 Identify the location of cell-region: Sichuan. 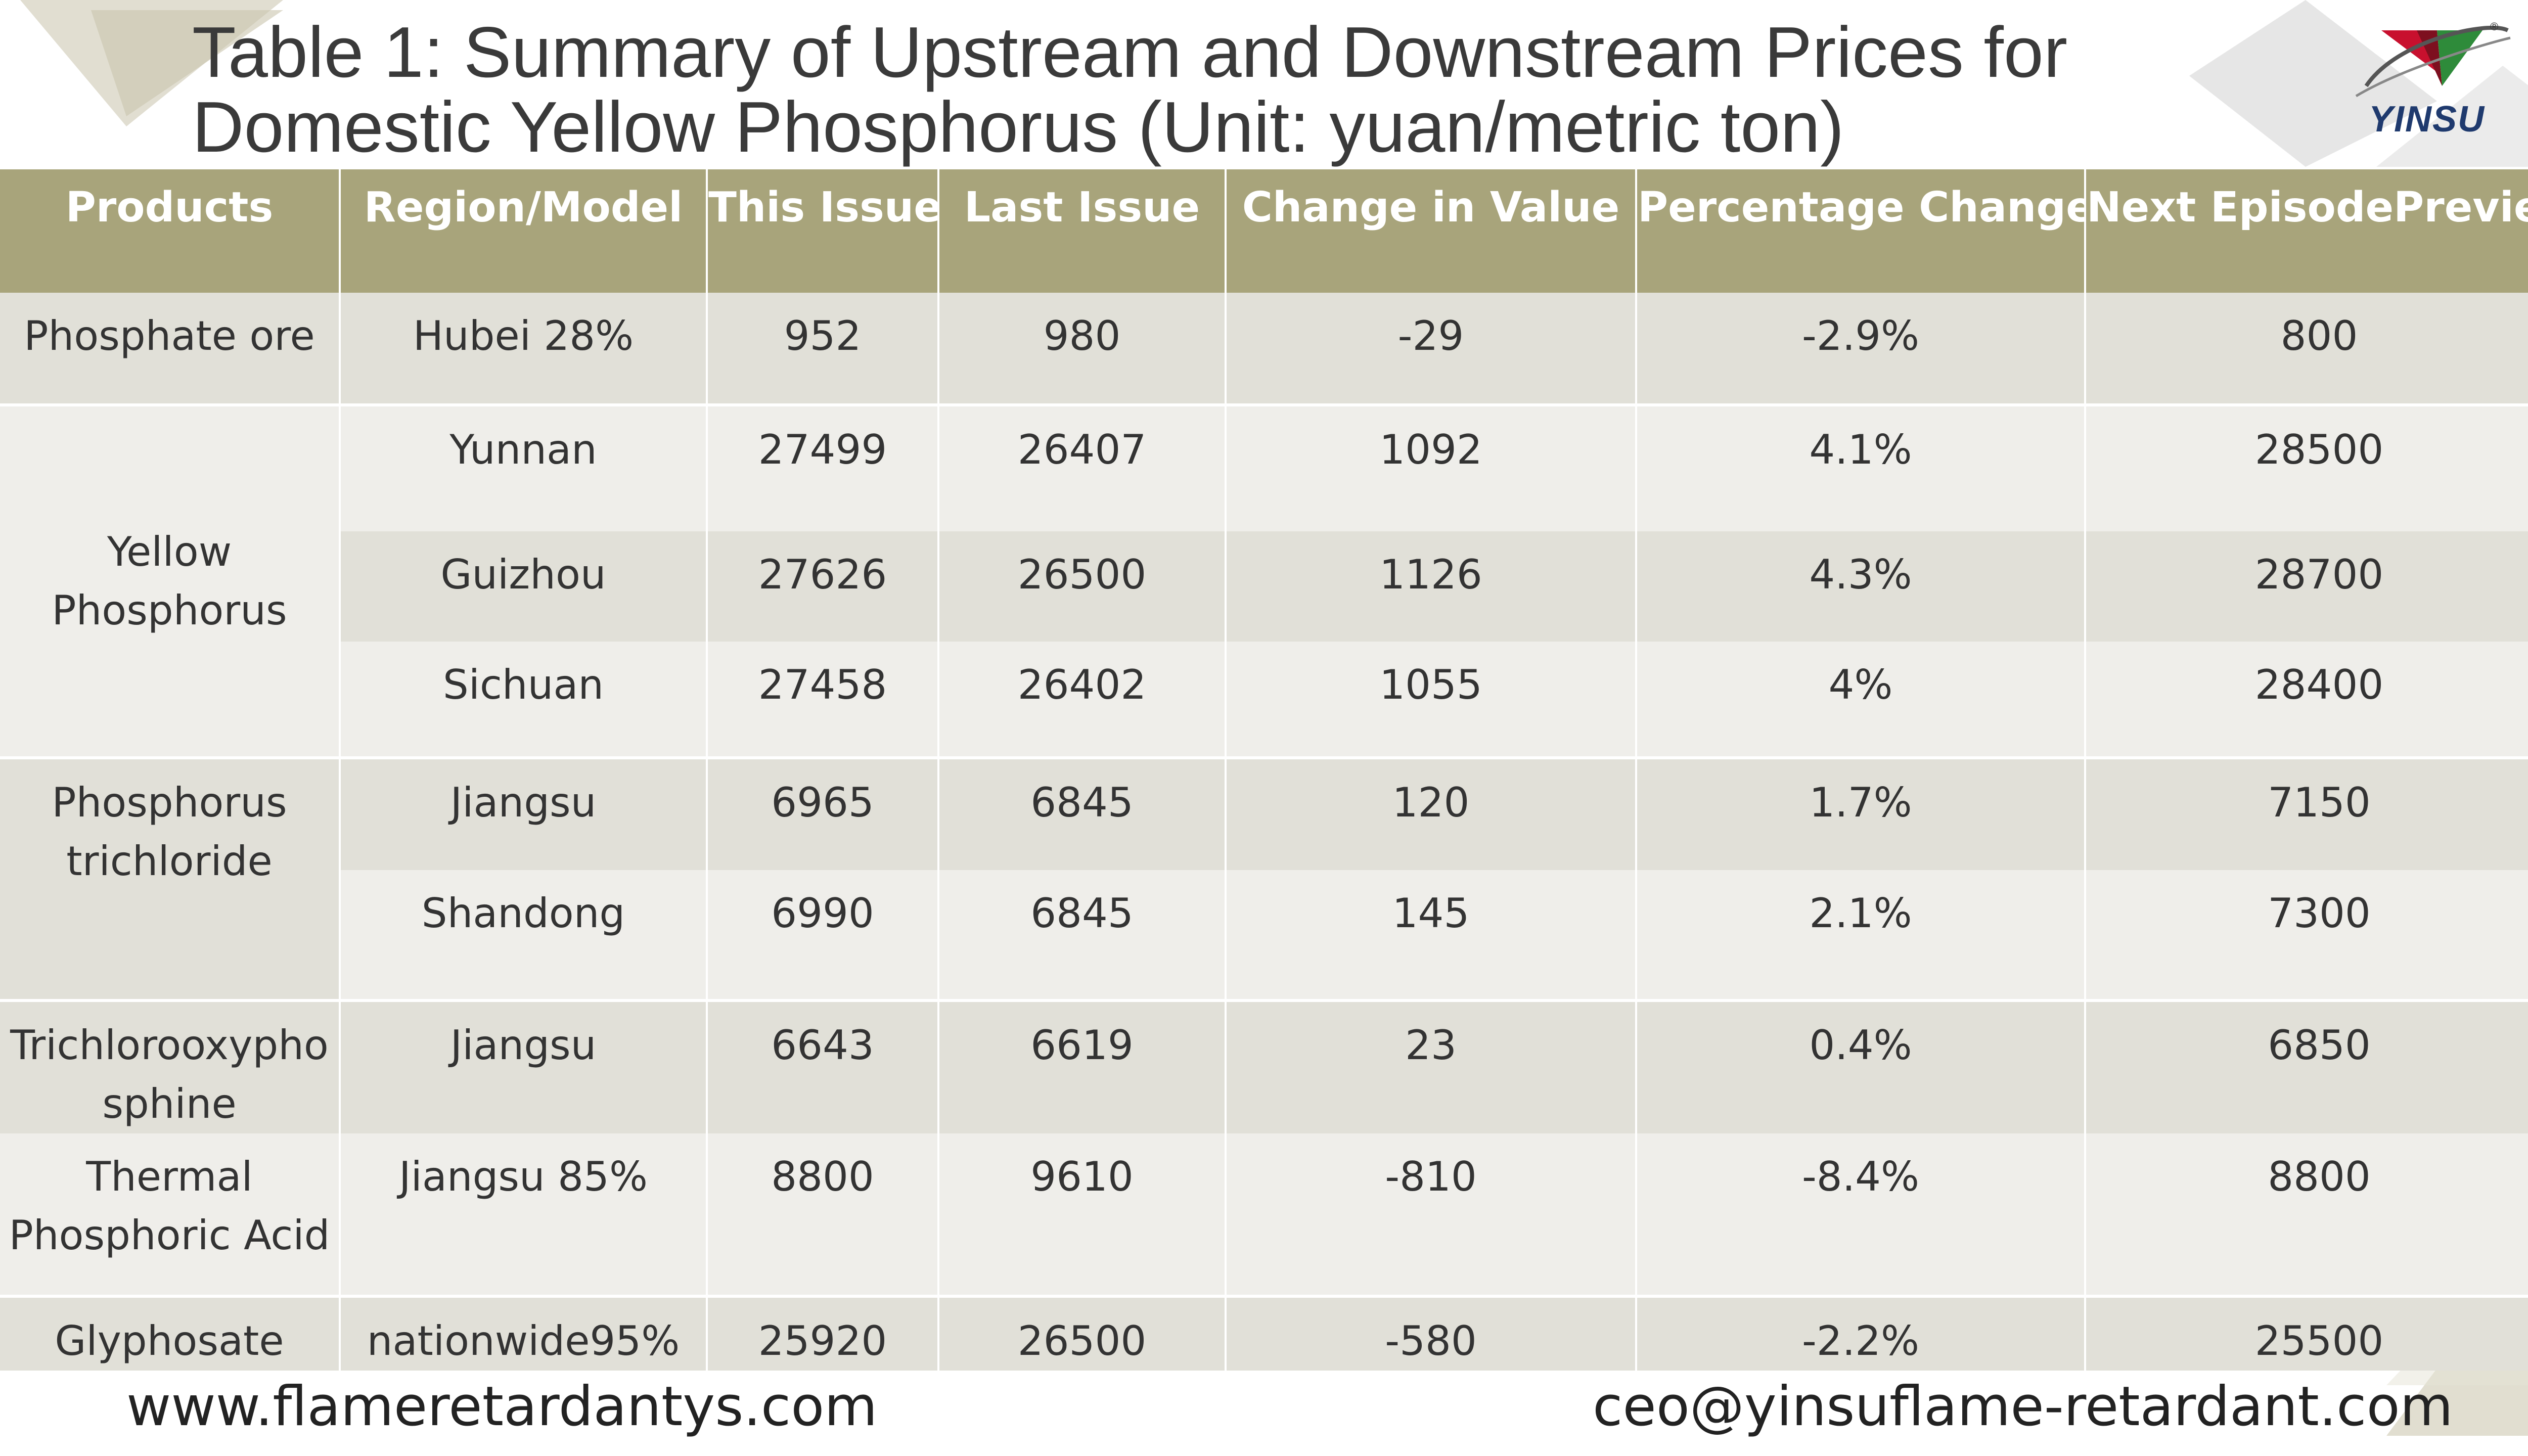
(524, 700).